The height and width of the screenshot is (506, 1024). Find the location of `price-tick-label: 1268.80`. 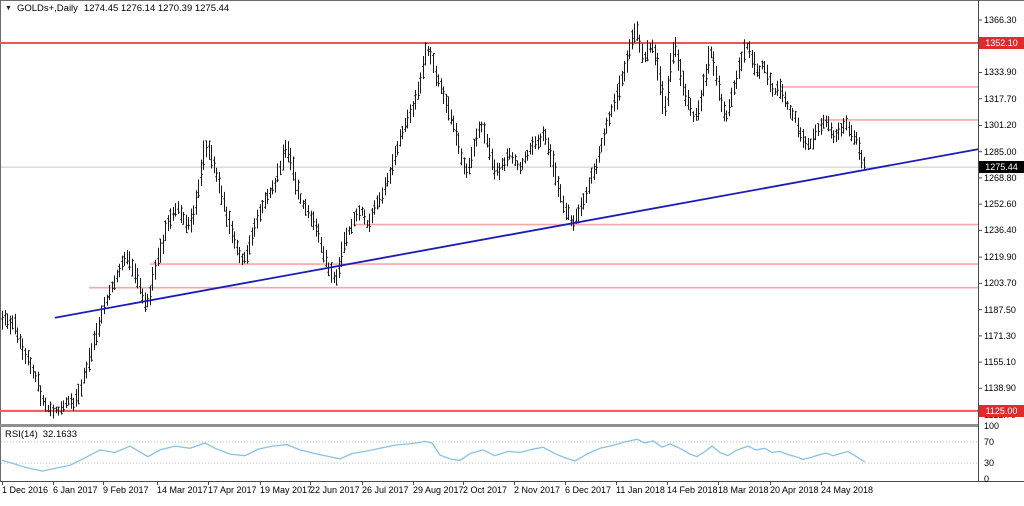

price-tick-label: 1268.80 is located at coordinates (1000, 178).